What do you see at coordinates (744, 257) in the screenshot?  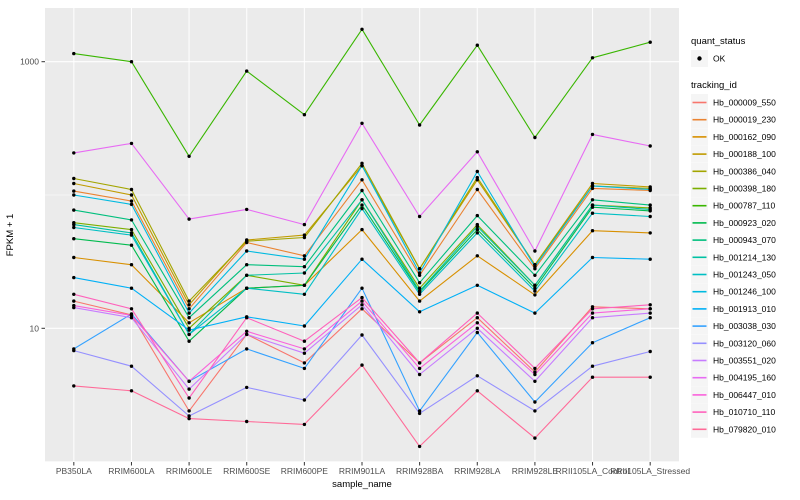 I see `legend-item-label: Hb_001214_130` at bounding box center [744, 257].